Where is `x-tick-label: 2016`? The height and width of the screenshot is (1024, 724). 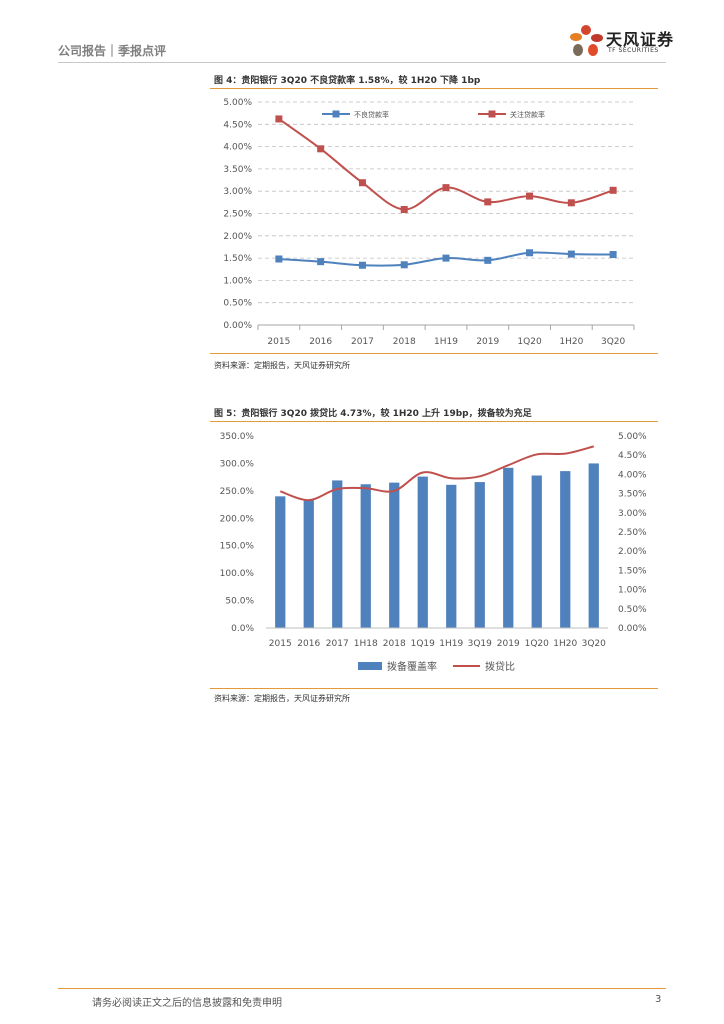 x-tick-label: 2016 is located at coordinates (320, 342).